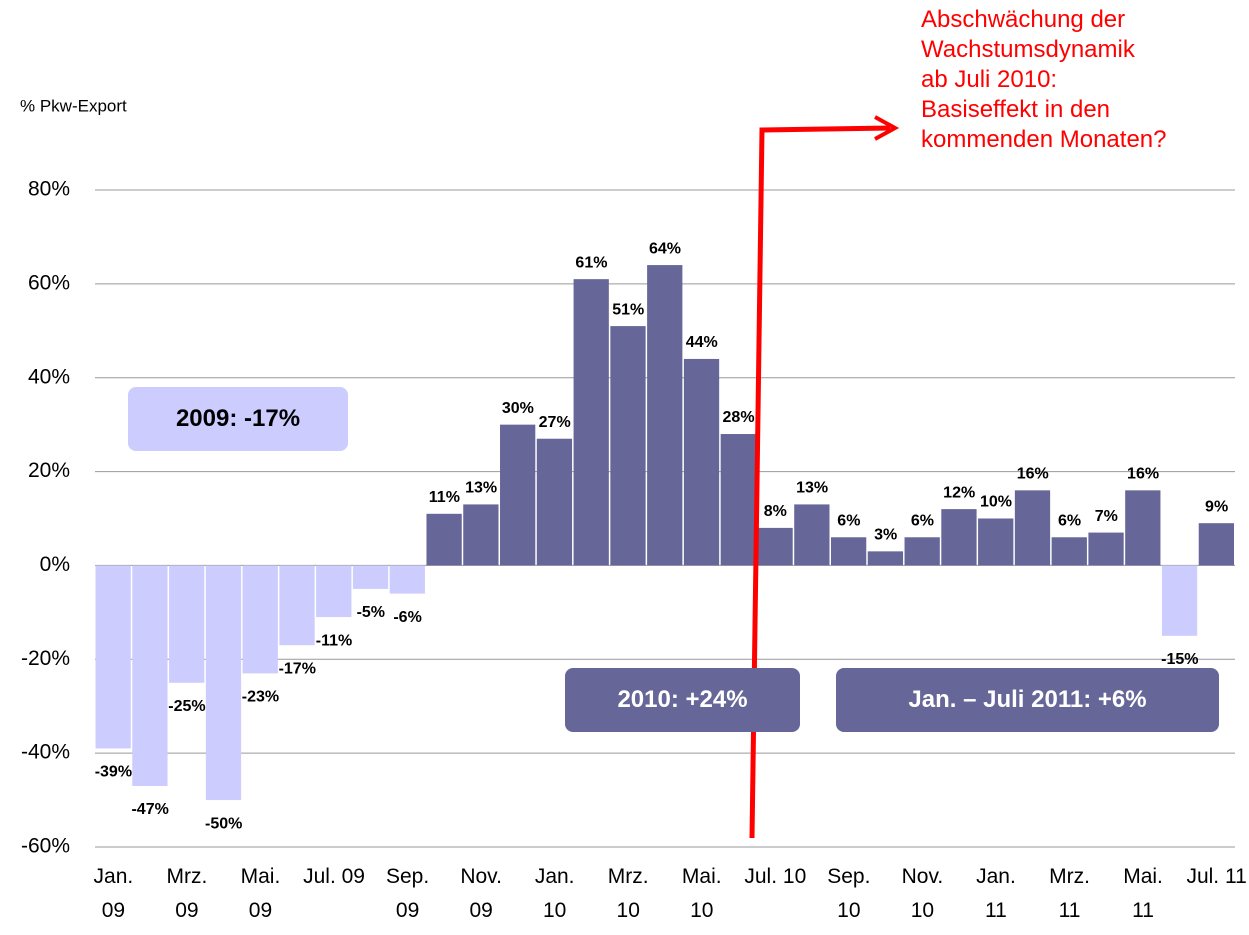 Image resolution: width=1249 pixels, height=935 pixels. What do you see at coordinates (45, 658) in the screenshot?
I see `y-tick-label: -20%` at bounding box center [45, 658].